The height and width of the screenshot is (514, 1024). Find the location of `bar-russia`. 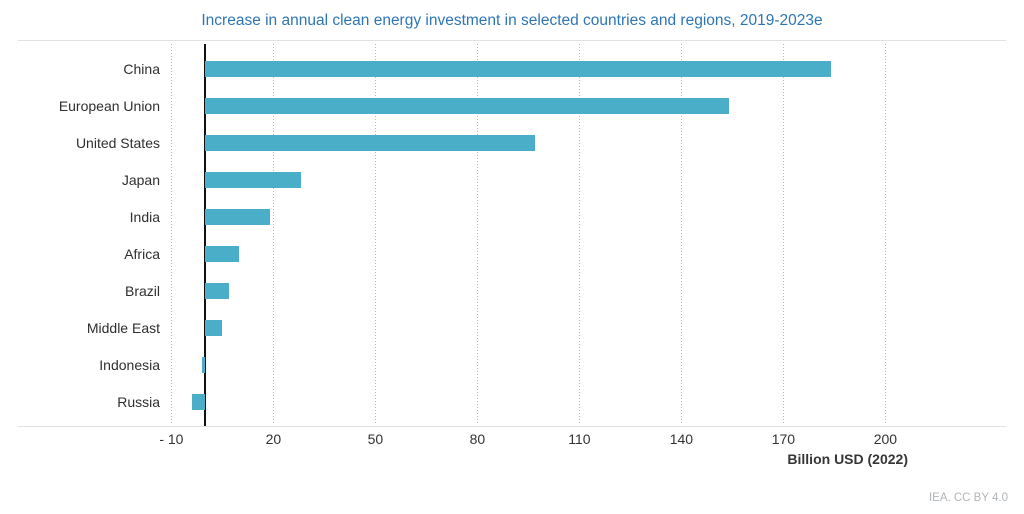

bar-russia is located at coordinates (198, 402).